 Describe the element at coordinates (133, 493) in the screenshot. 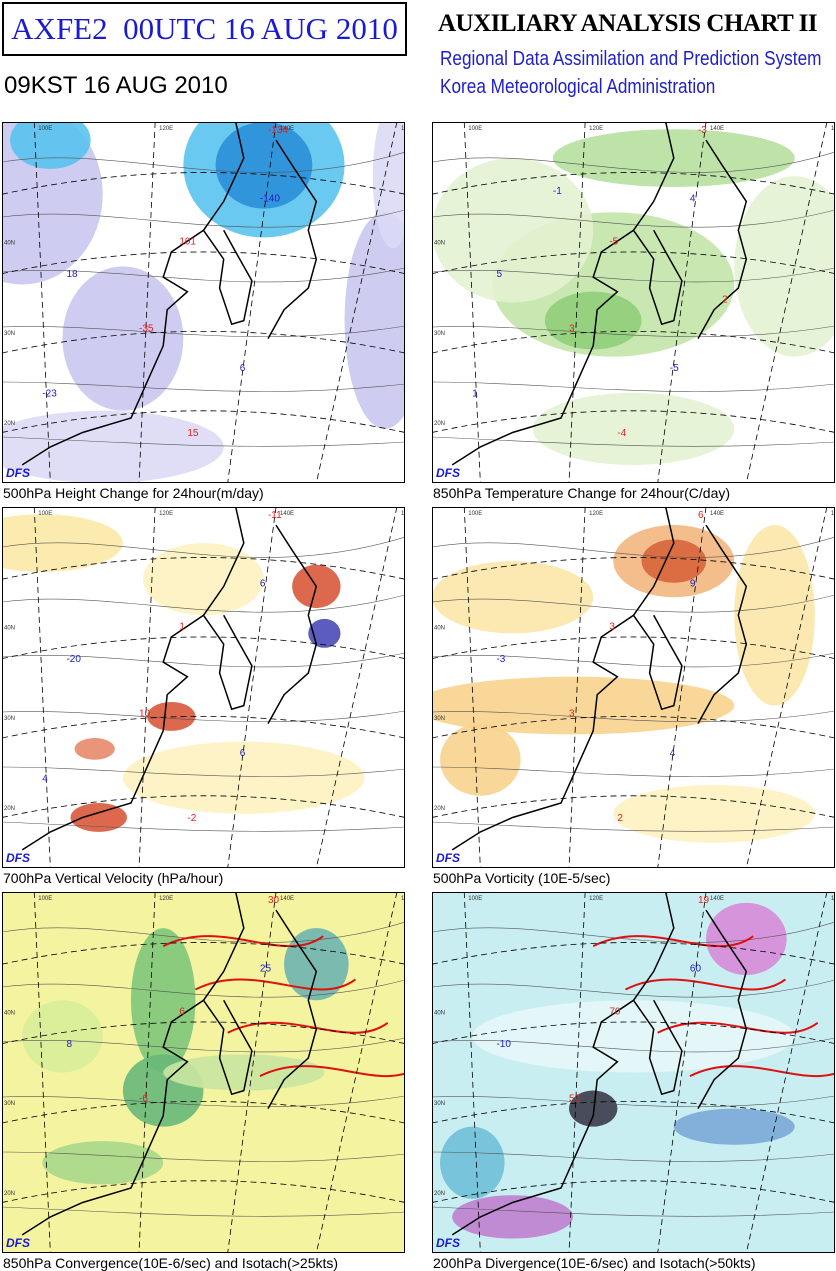

I see `panel-caption: 500hPa Height Change for 24hour(m/day)` at that location.